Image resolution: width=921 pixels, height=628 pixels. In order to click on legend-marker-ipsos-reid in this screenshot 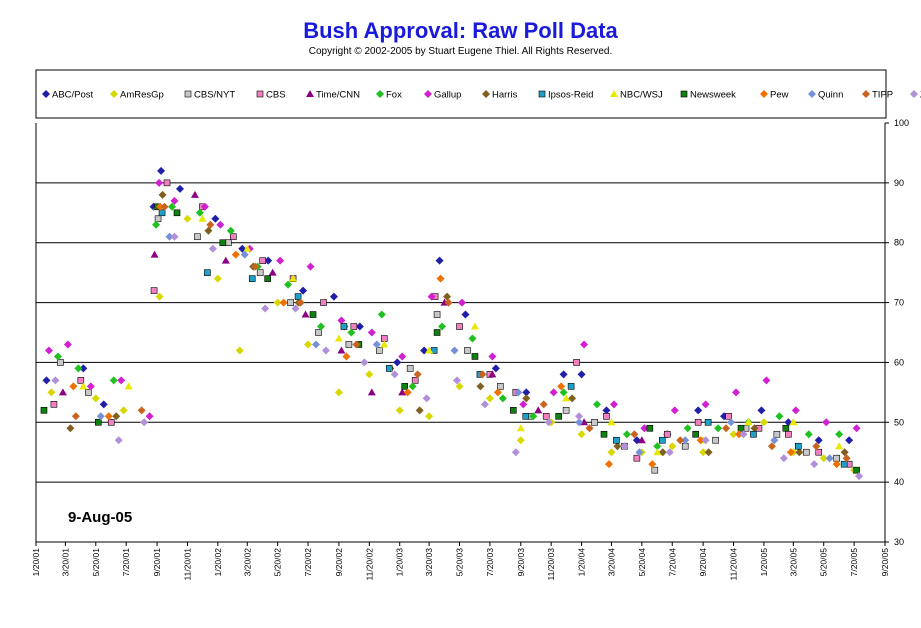, I will do `click(542, 94)`.